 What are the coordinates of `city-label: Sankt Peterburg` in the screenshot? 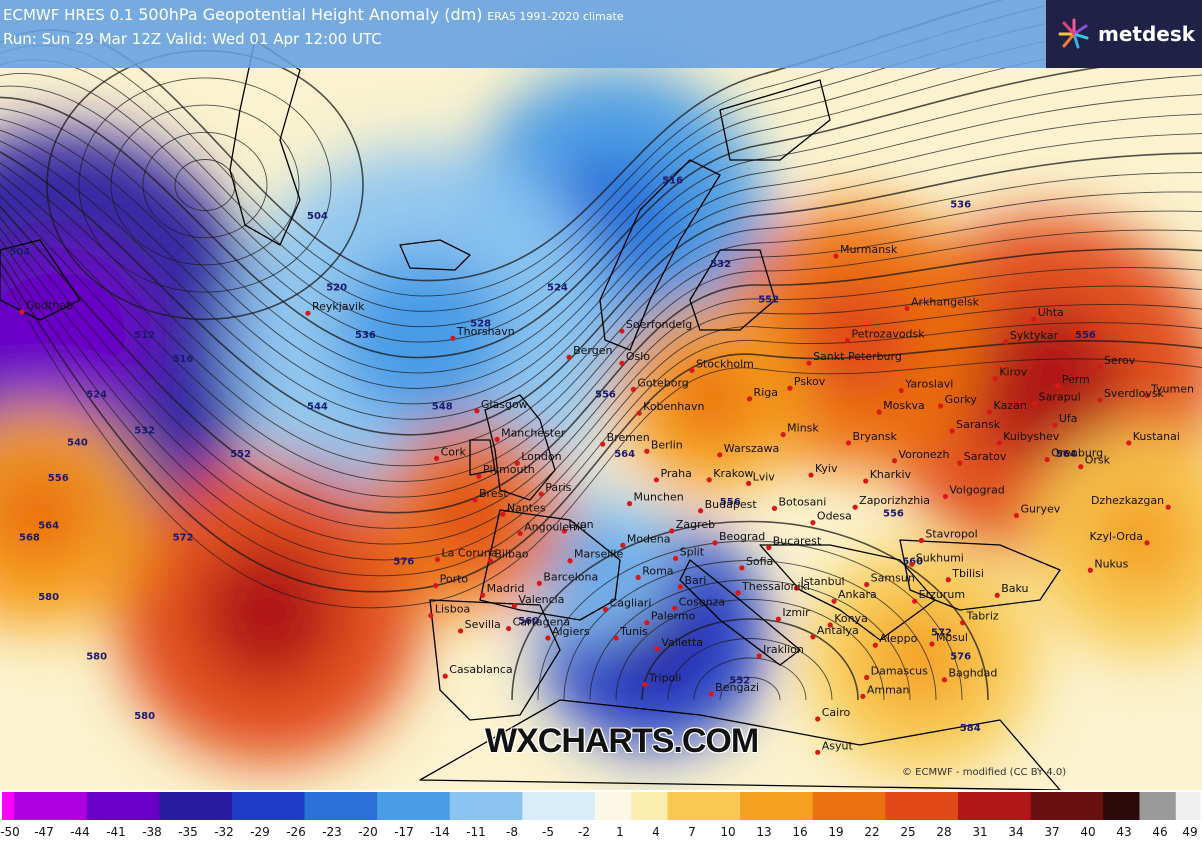 It's located at (857, 356).